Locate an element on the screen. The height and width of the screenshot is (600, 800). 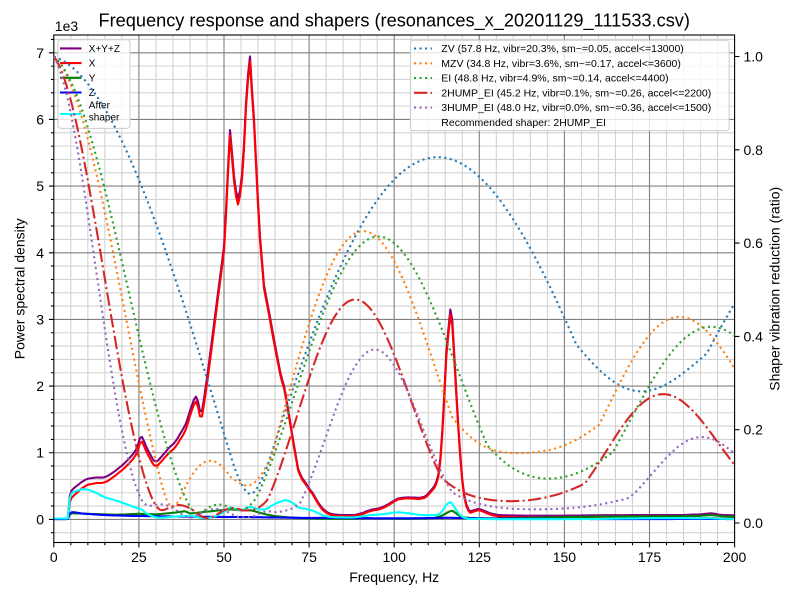
svg-text: 7 is located at coordinates (40, 53).